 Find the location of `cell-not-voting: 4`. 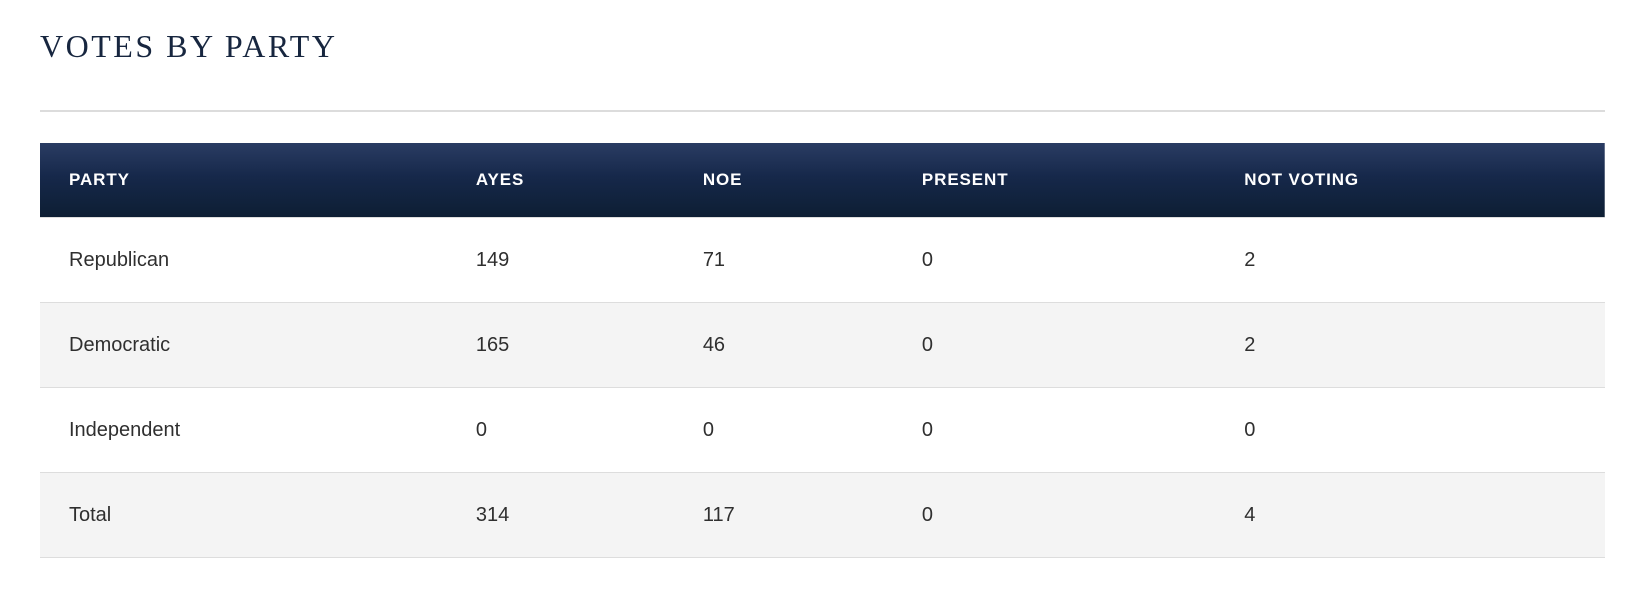

cell-not-voting: 4 is located at coordinates (1250, 514).